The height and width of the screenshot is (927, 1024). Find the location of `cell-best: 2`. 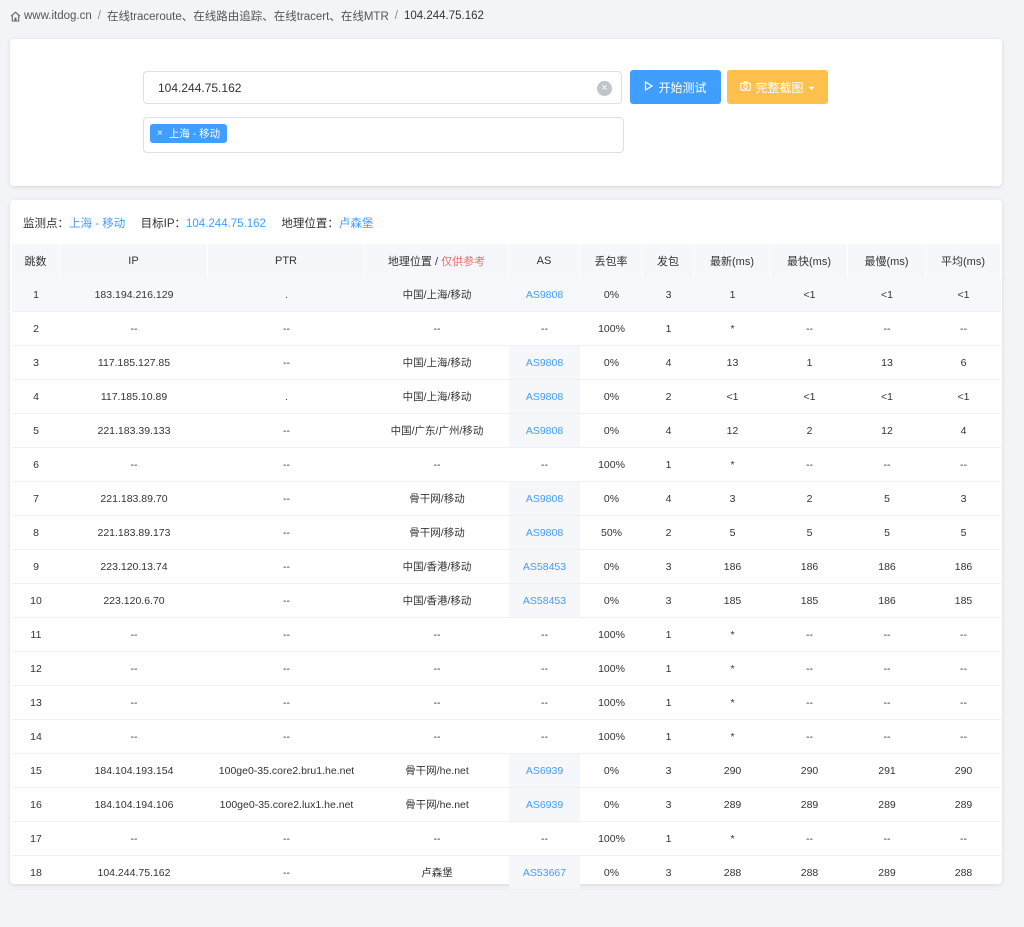

cell-best: 2 is located at coordinates (809, 431).